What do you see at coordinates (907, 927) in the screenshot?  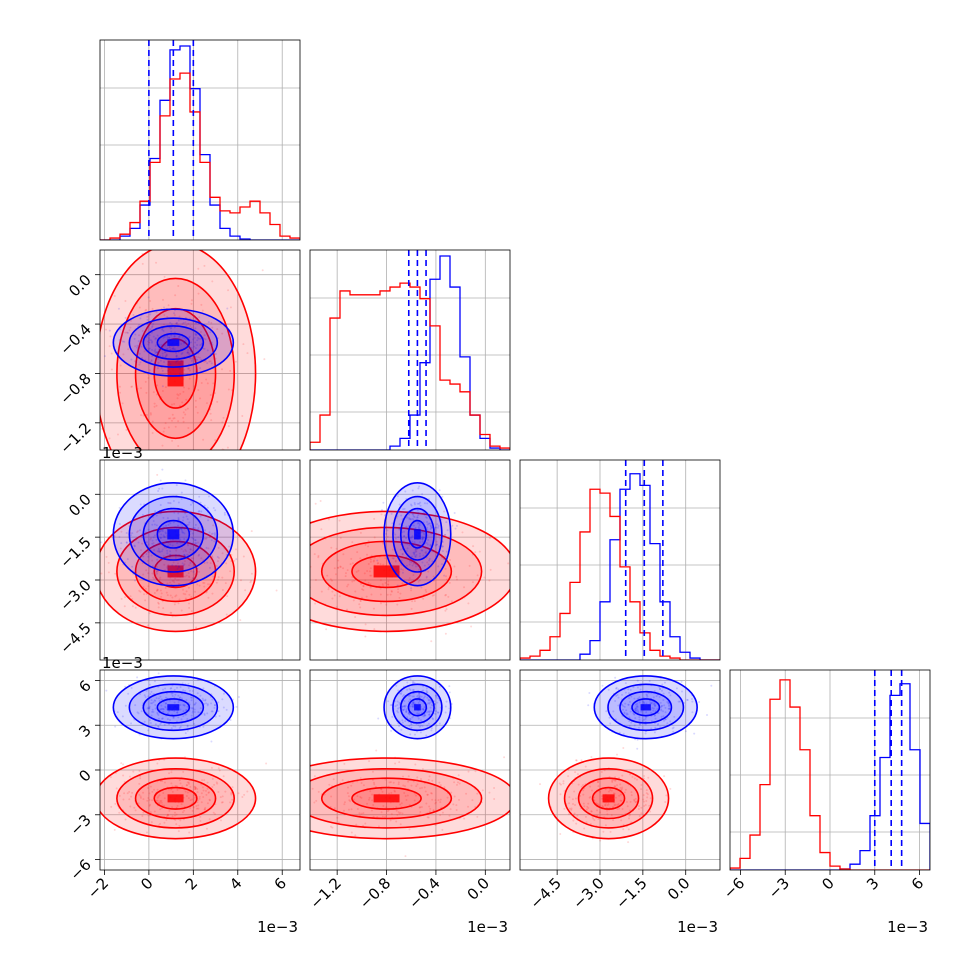 I see `x-exponent-label-3: 1e−3` at bounding box center [907, 927].